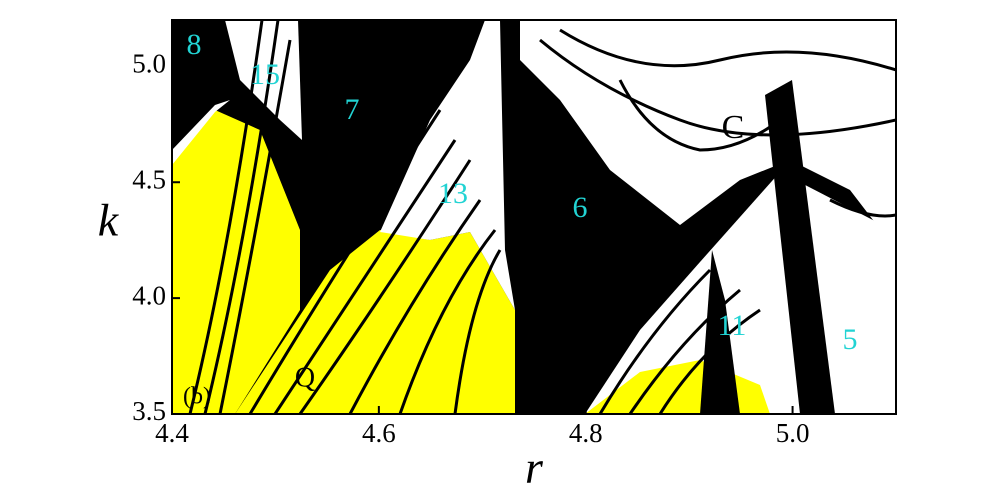 This screenshot has height=500, width=1000. I want to click on annotation: 11, so click(732, 325).